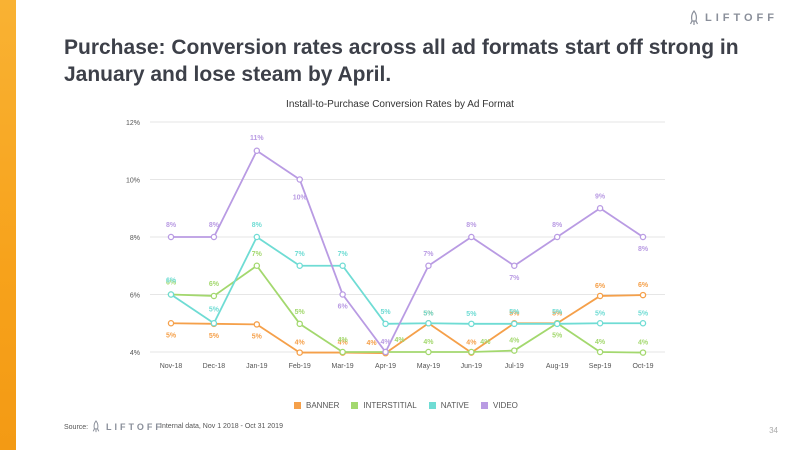  Describe the element at coordinates (257, 254) in the screenshot. I see `data-label-interstitial: 7%` at that location.